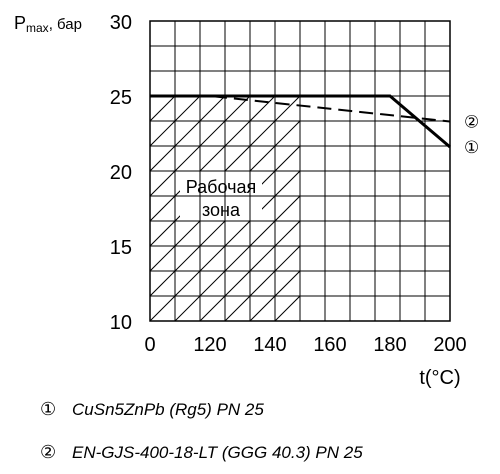 Image resolution: width=500 pixels, height=474 pixels. I want to click on x-tick-label: 120, so click(209, 345).